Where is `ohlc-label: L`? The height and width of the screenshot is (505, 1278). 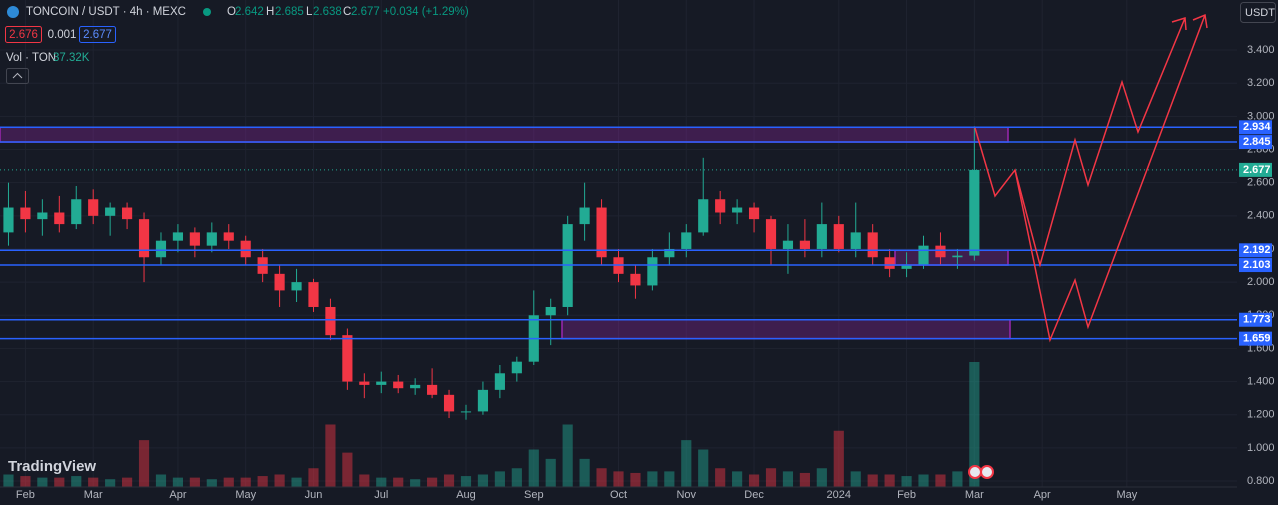
ohlc-label: L is located at coordinates (309, 12).